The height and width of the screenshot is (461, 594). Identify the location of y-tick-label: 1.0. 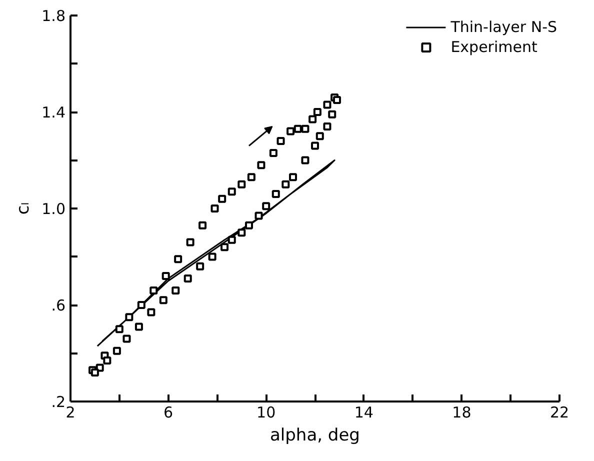
(54, 209).